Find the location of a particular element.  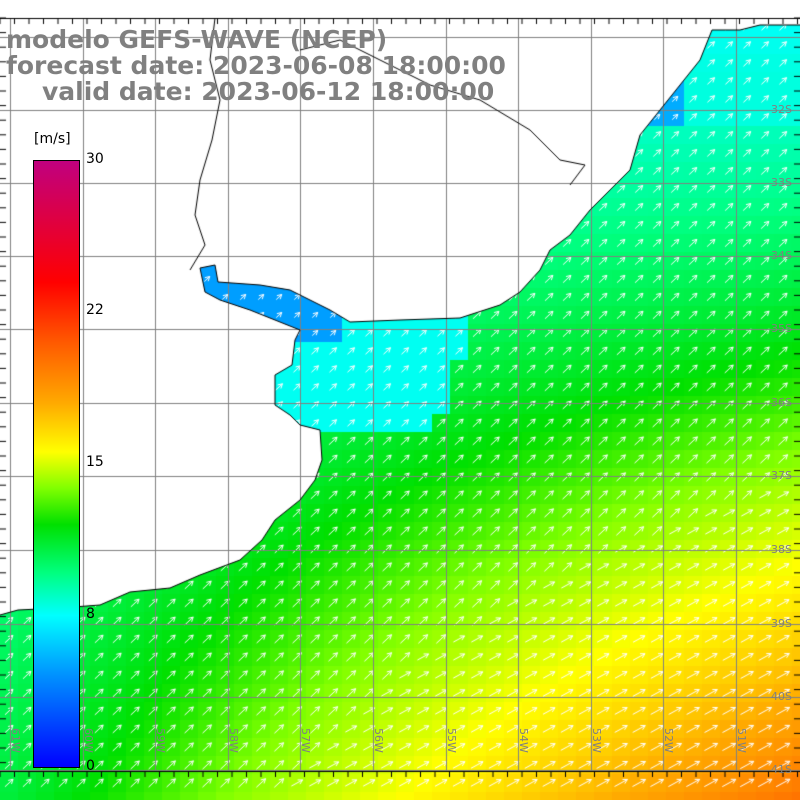

longitude-label: 56W is located at coordinates (378, 740).